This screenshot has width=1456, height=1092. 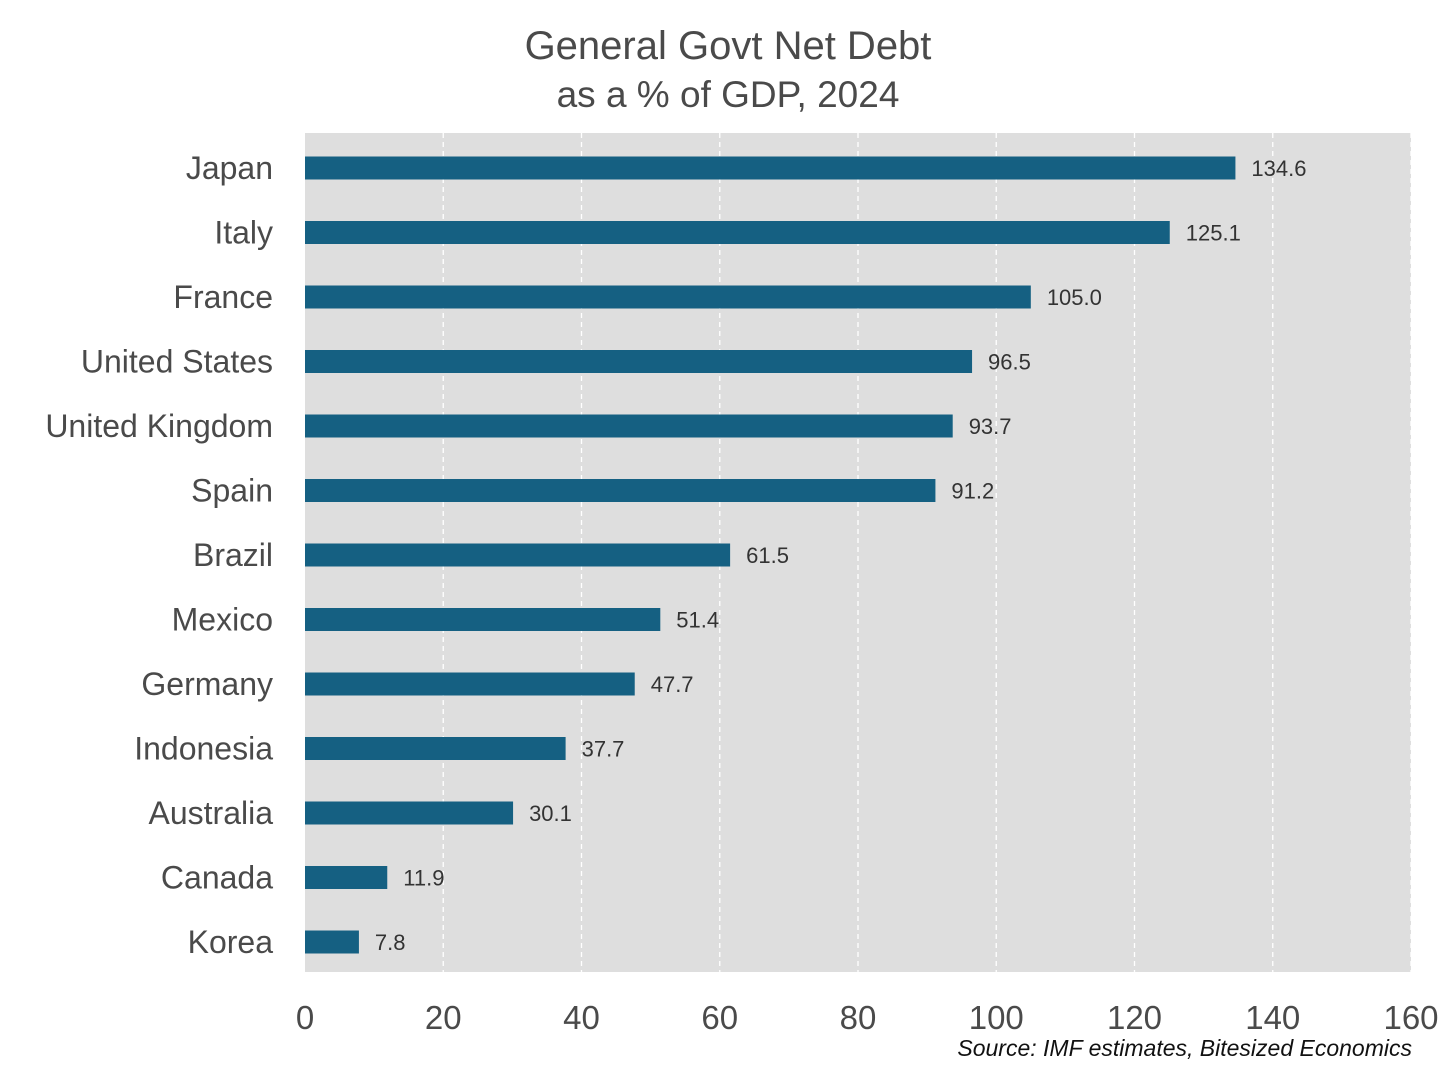 What do you see at coordinates (207, 684) in the screenshot?
I see `category-label: Germany` at bounding box center [207, 684].